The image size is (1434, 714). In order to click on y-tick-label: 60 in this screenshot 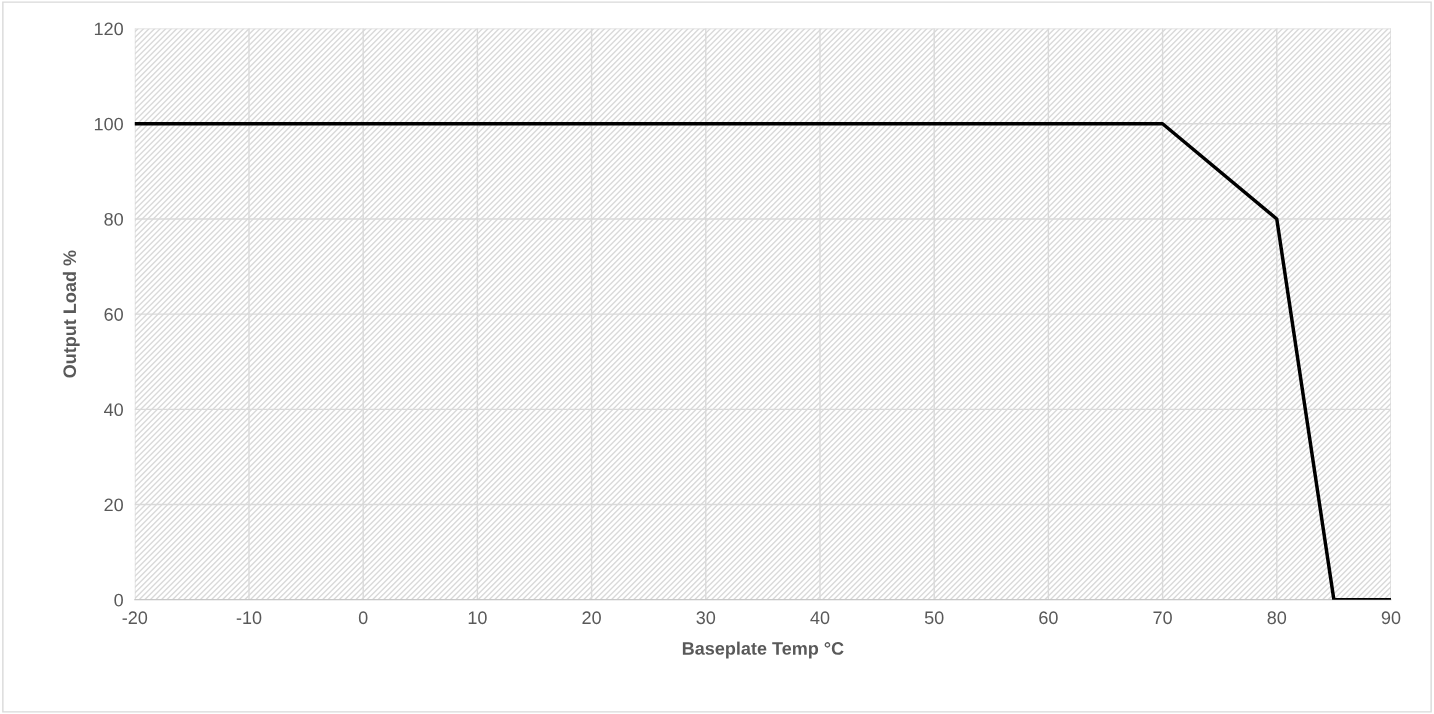, I will do `click(113, 314)`.